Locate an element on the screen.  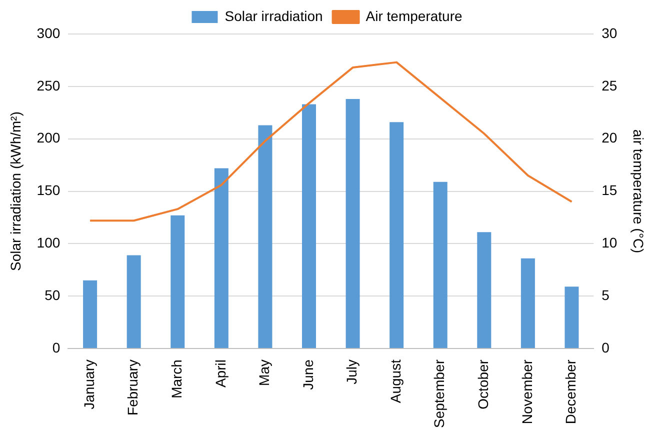
y2-axis-title: air temperature (°C) is located at coordinates (638, 191).